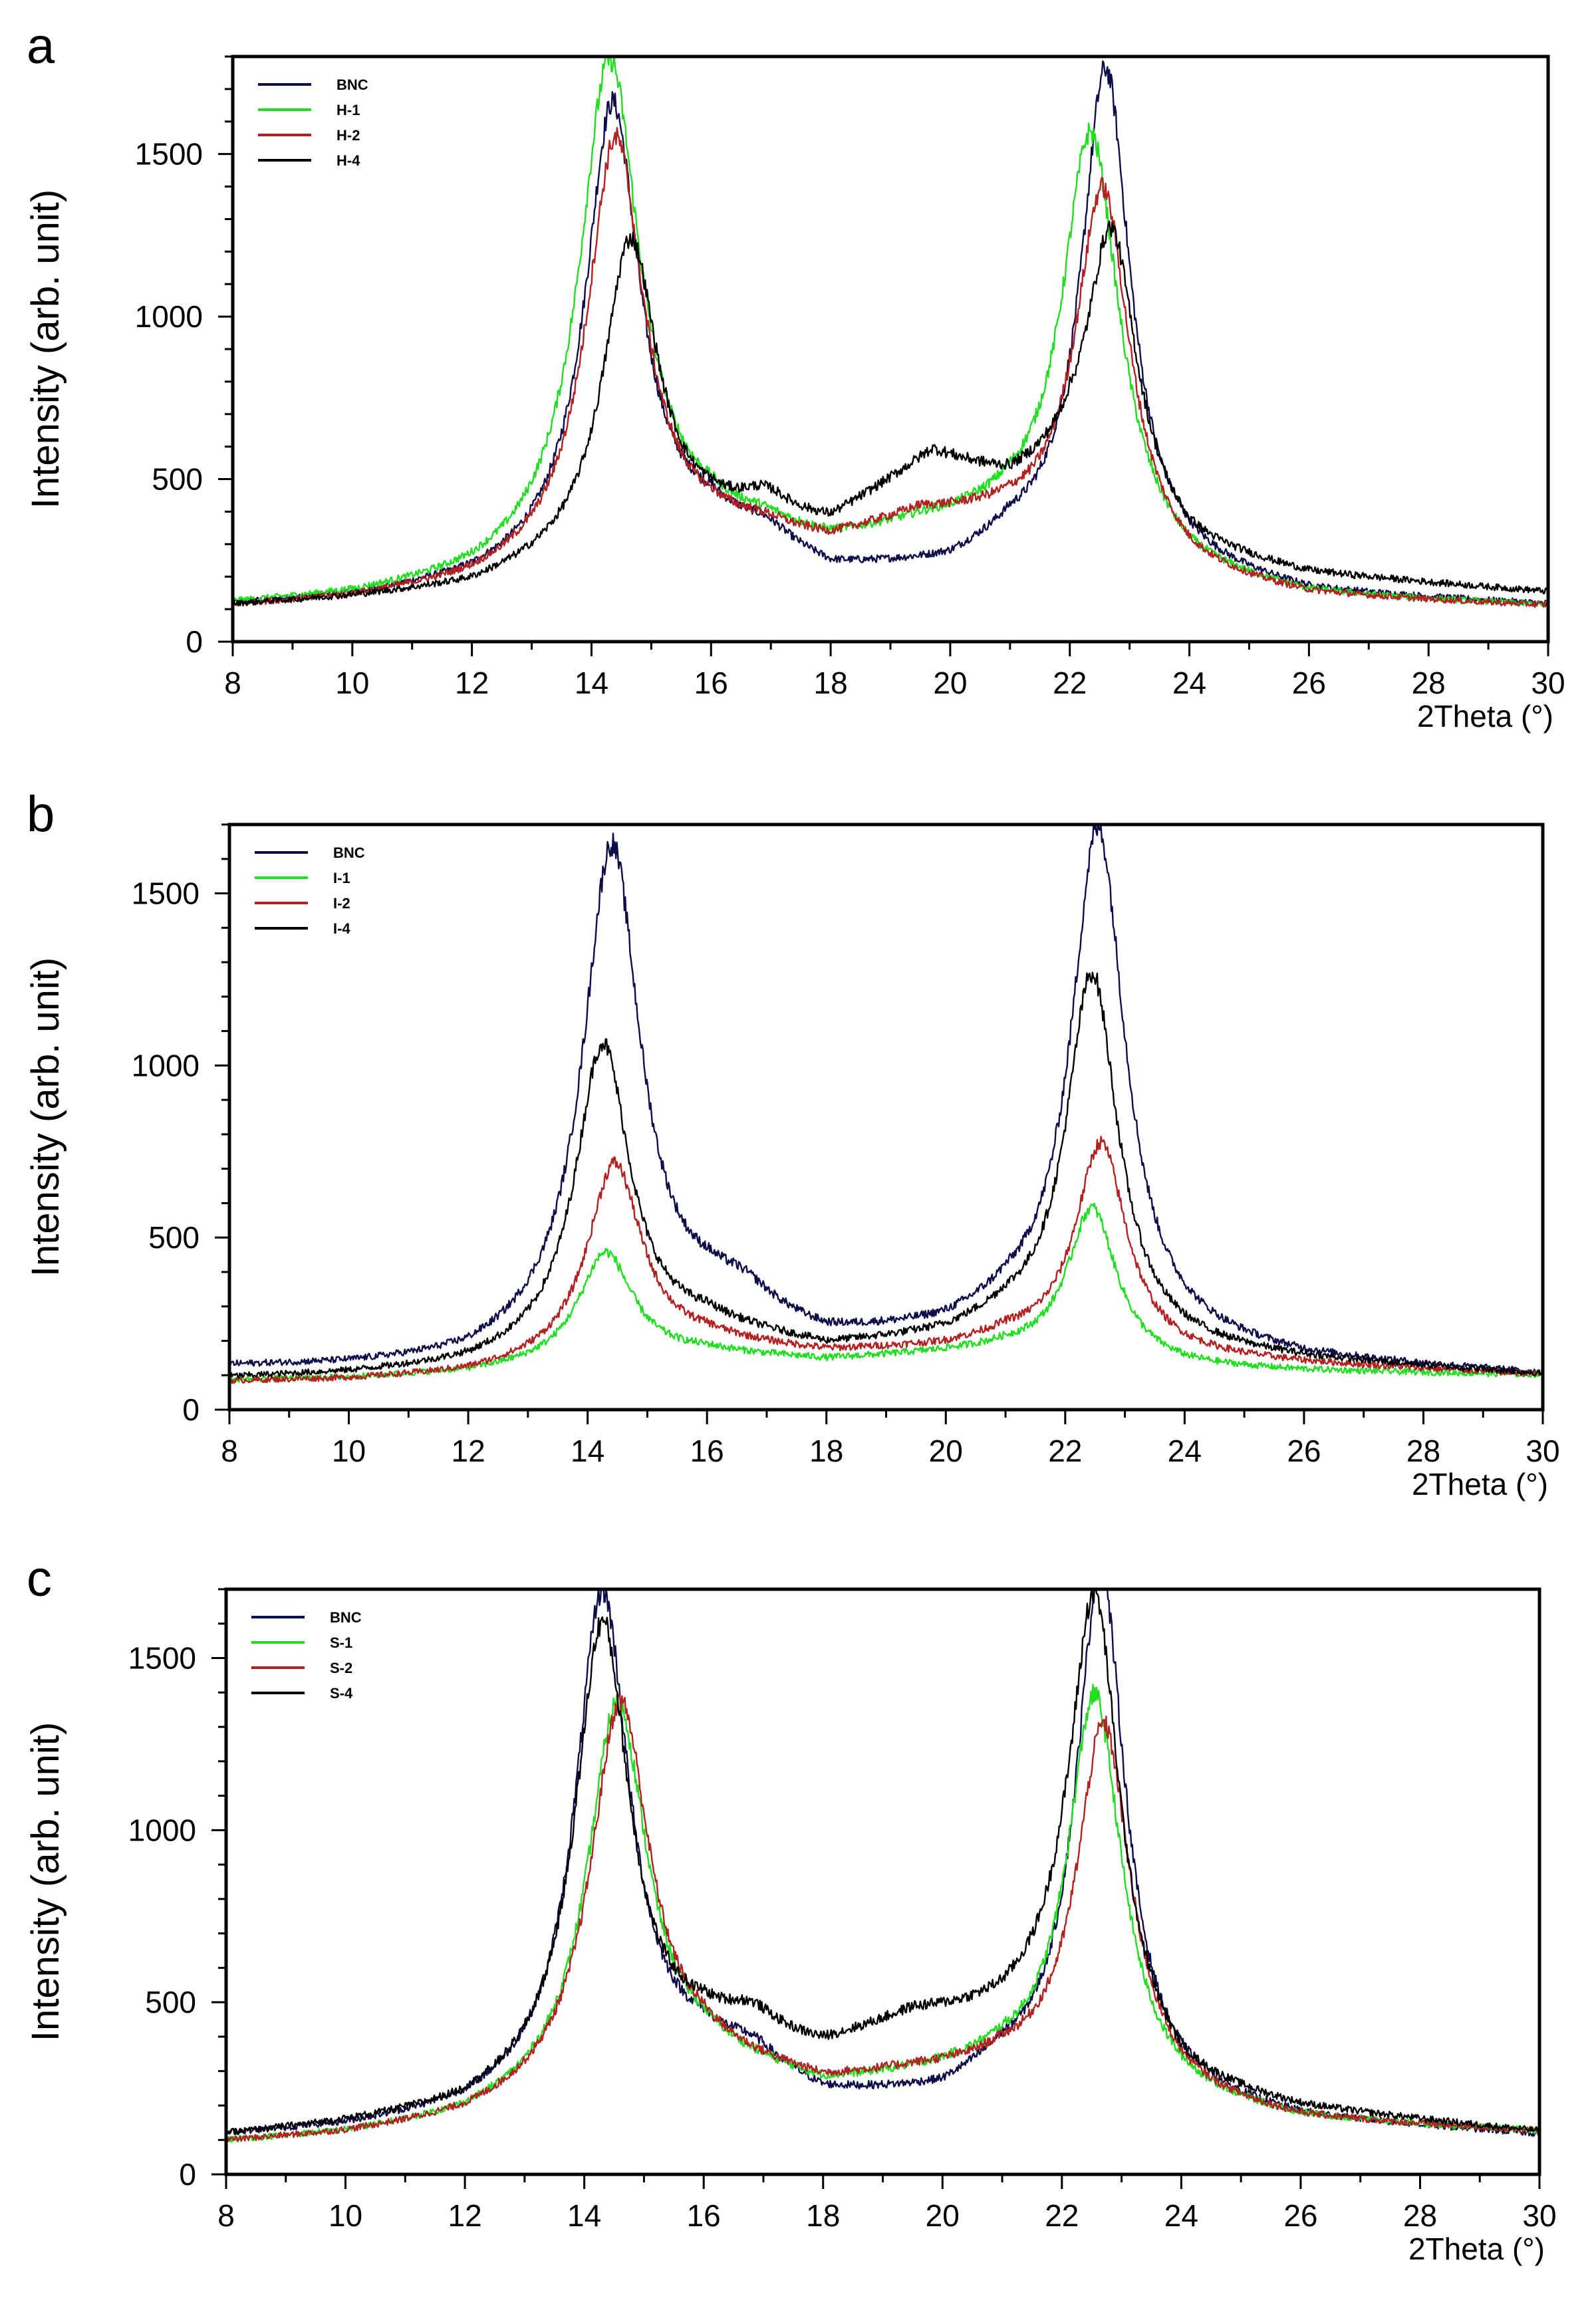  Describe the element at coordinates (341, 1642) in the screenshot. I see `legend-label: S-1` at that location.